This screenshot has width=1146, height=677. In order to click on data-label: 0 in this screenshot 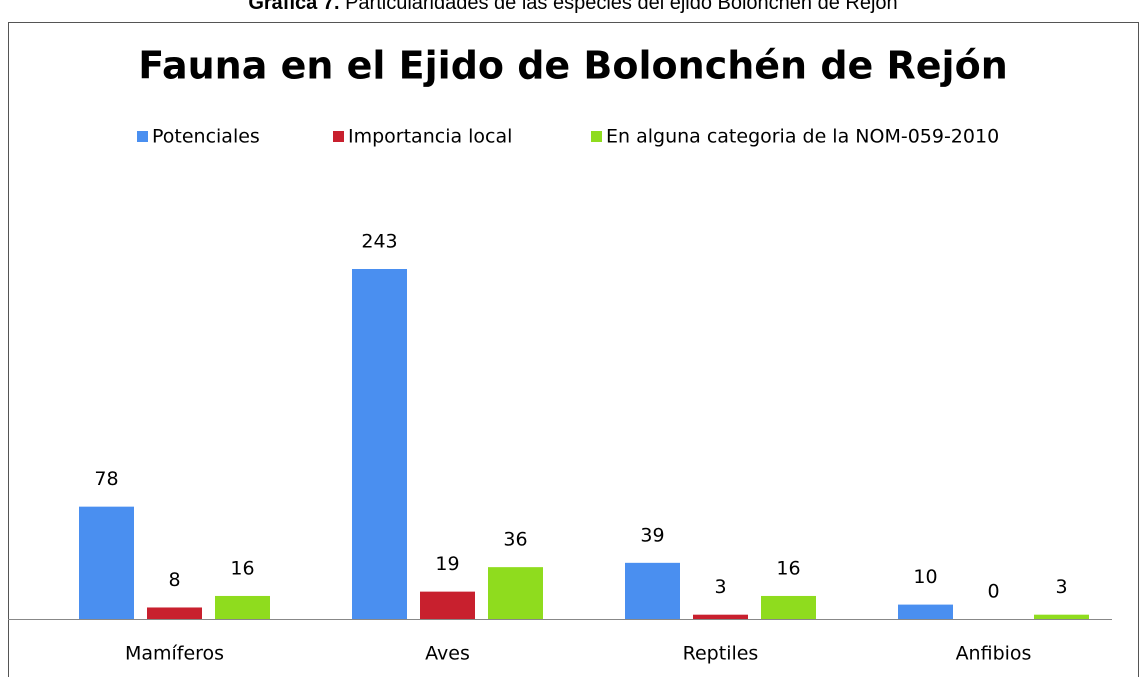, I will do `click(993, 592)`.